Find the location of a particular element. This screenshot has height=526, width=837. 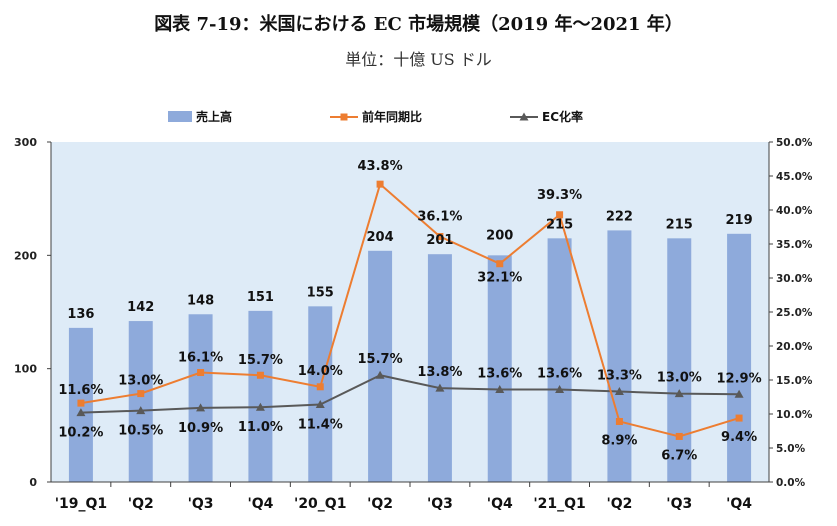

y-right-tick-label: 45.0% is located at coordinates (794, 177).